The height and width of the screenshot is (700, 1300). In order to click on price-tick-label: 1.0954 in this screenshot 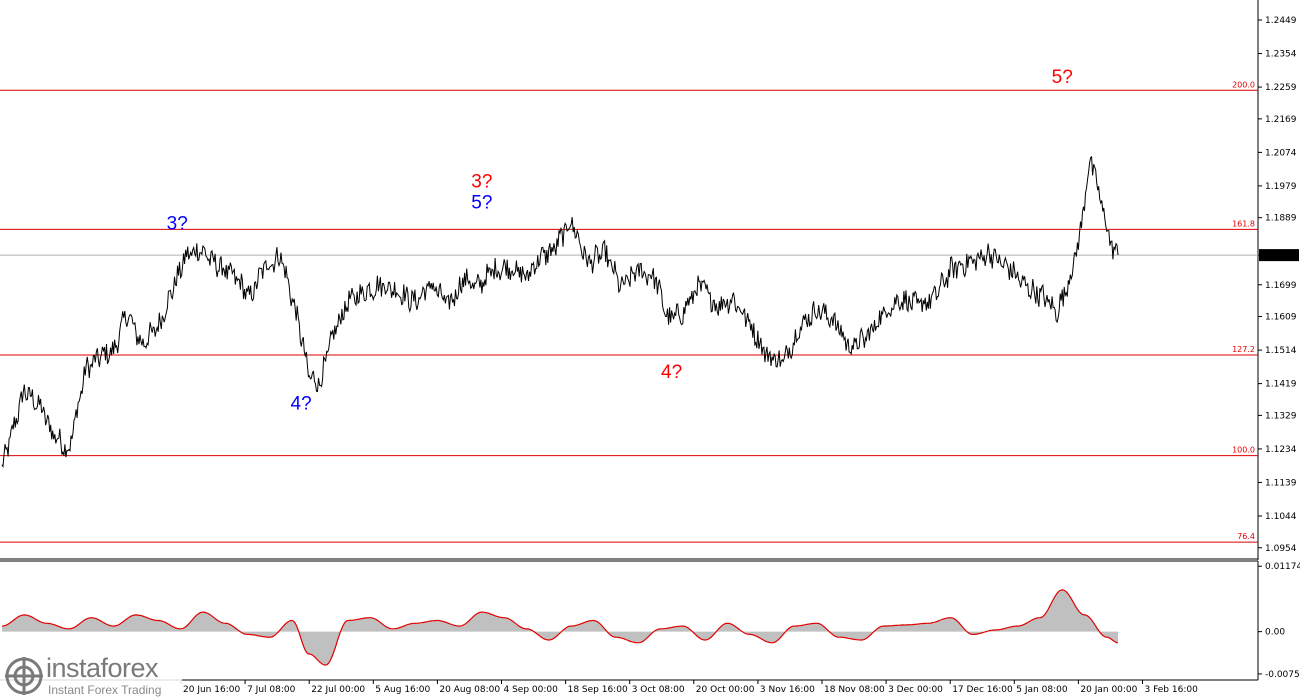, I will do `click(1281, 549)`.